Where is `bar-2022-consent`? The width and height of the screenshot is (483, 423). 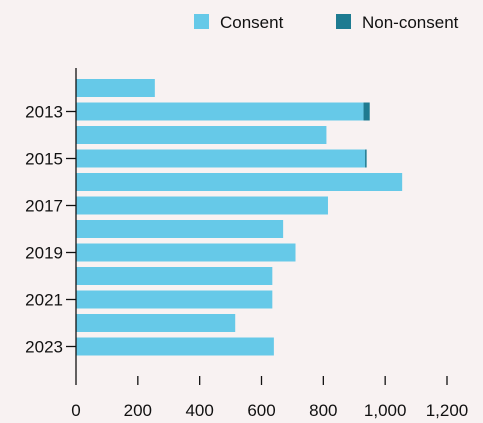
bar-2022-consent is located at coordinates (156, 323).